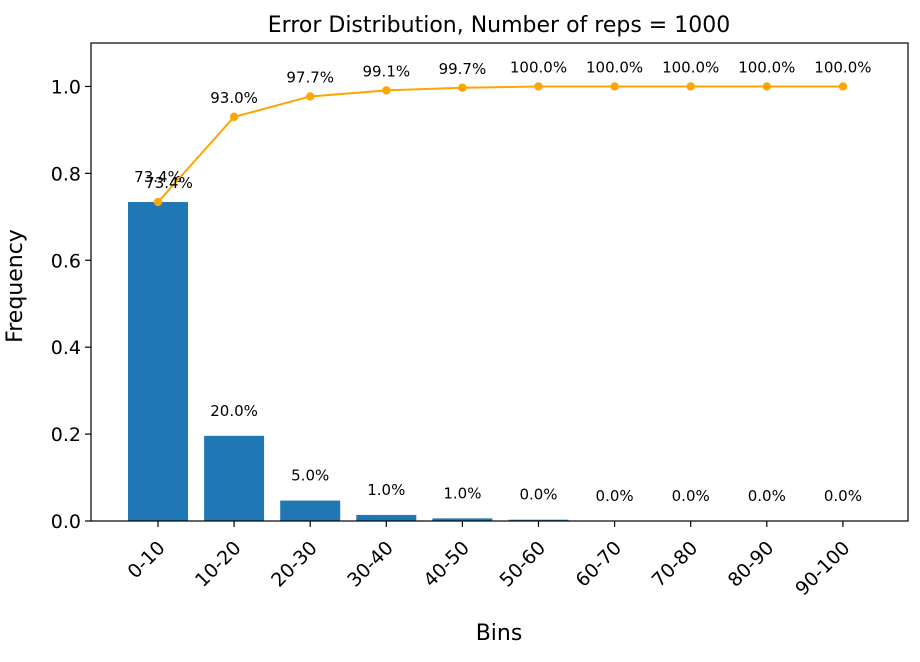 This screenshot has height=662, width=920. Describe the element at coordinates (146, 560) in the screenshot. I see `x-tick-label: 0-10` at that location.